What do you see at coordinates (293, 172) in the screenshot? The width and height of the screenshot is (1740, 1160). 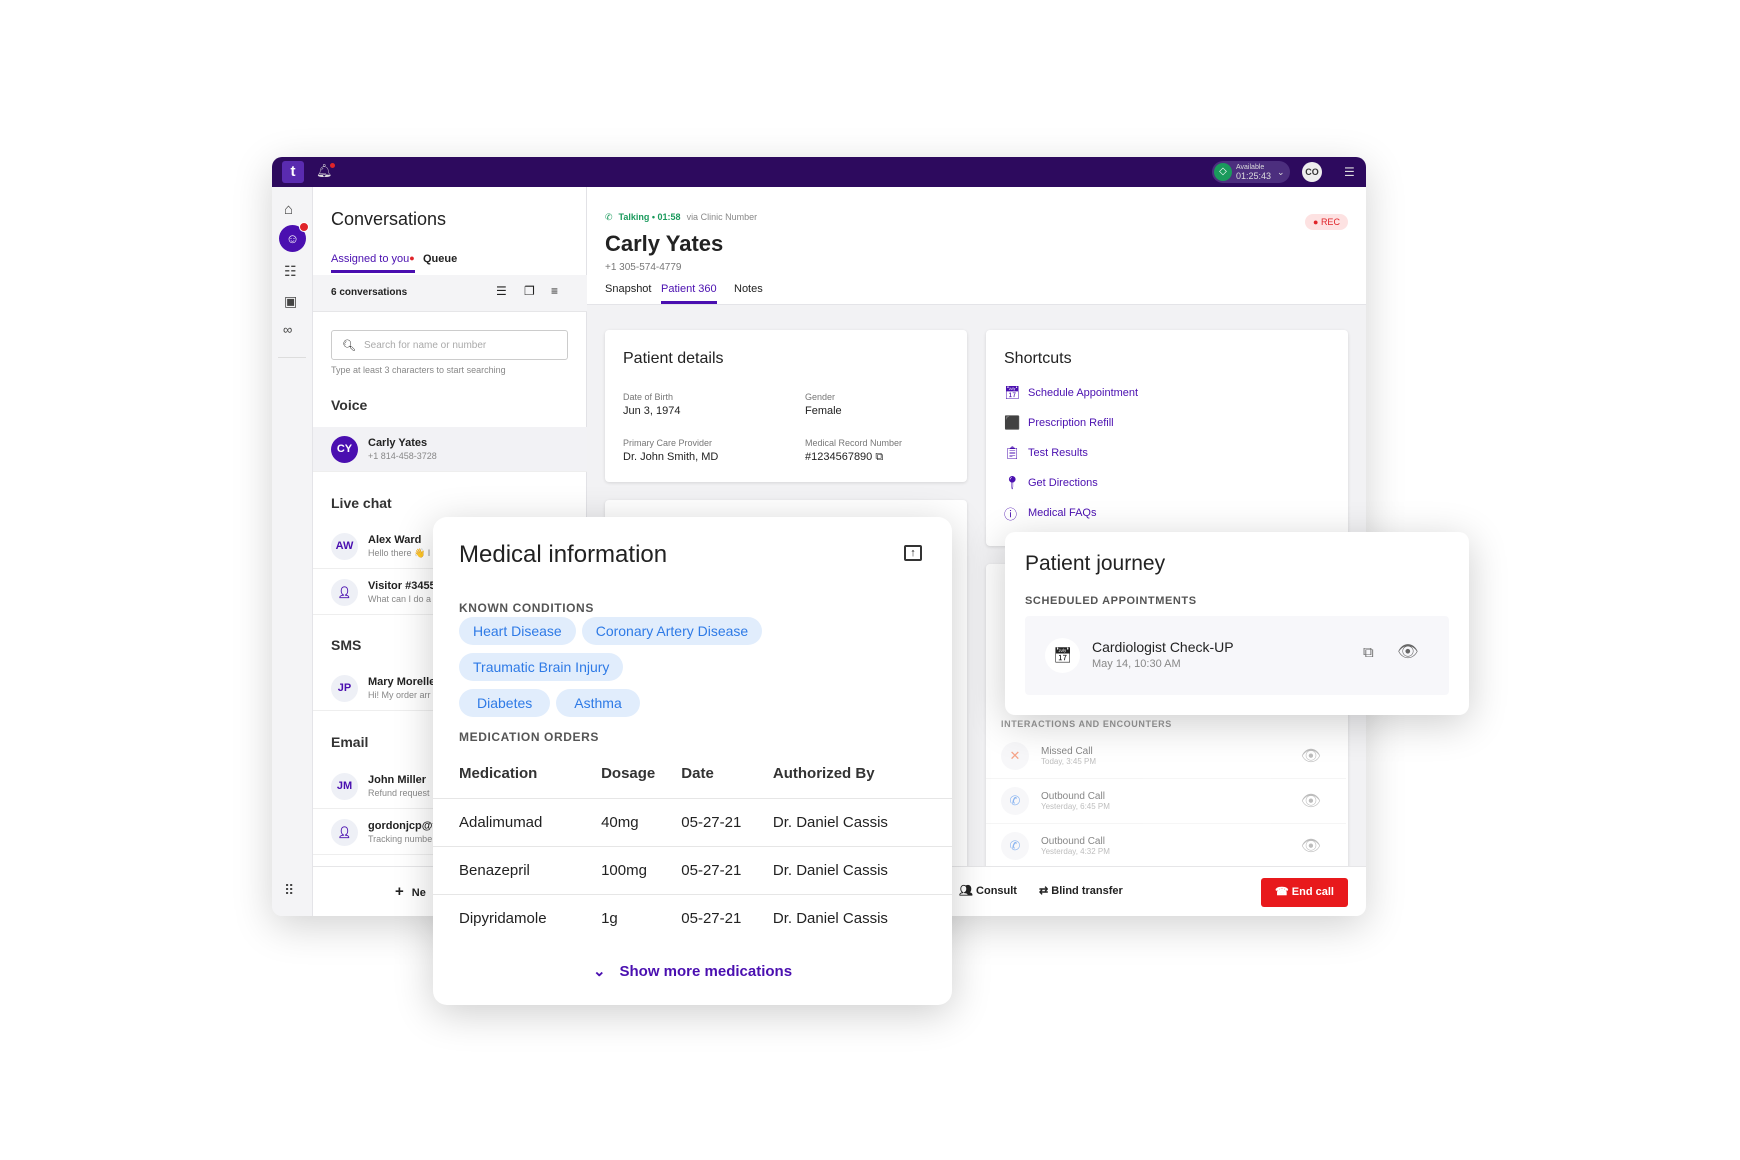 I see `app-logo: t` at bounding box center [293, 172].